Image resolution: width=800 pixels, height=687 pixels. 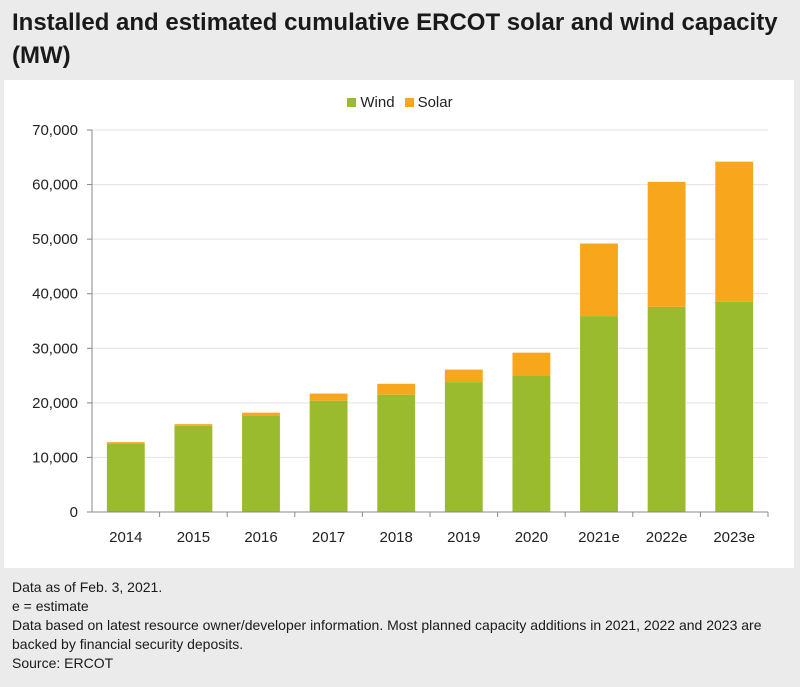 What do you see at coordinates (125, 443) in the screenshot?
I see `bar-solar-2014` at bounding box center [125, 443].